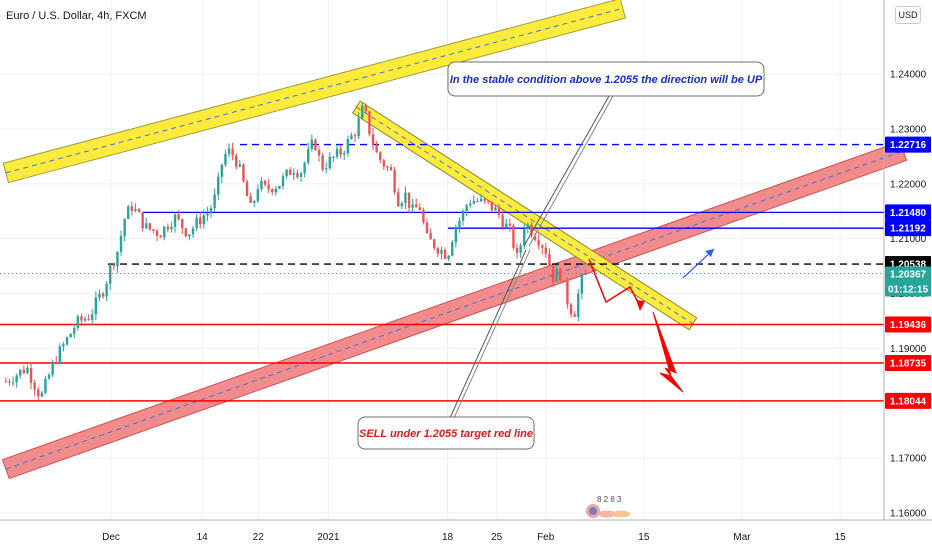  Describe the element at coordinates (651, 320) in the screenshot. I see `overlays` at that location.